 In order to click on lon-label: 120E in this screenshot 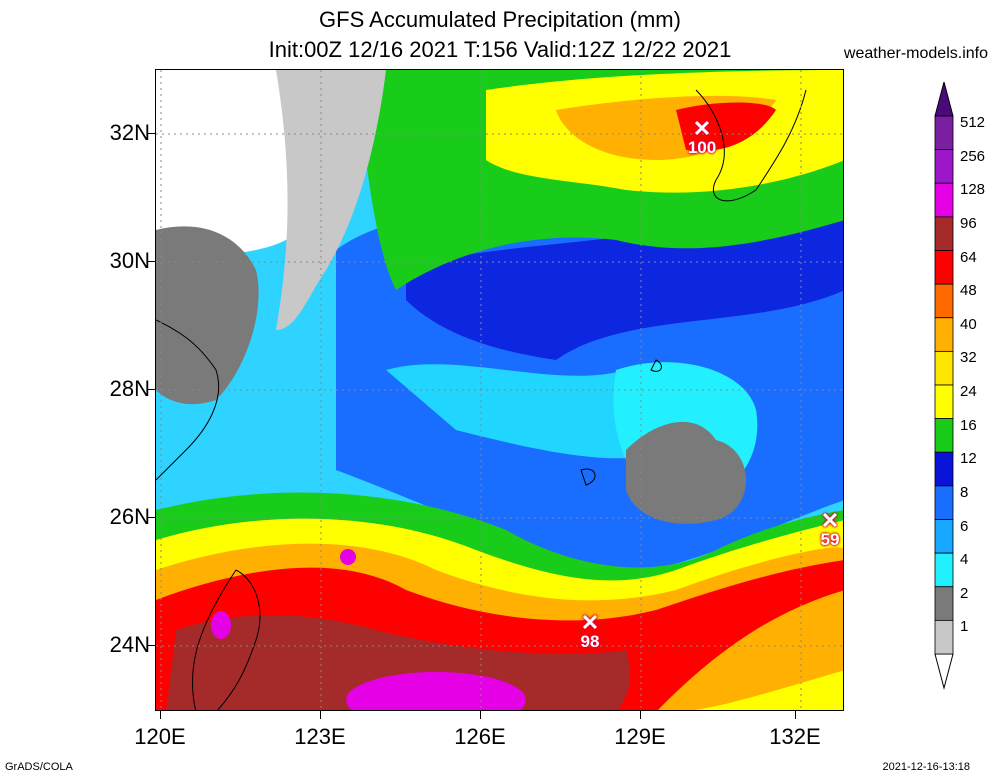, I will do `click(160, 736)`.